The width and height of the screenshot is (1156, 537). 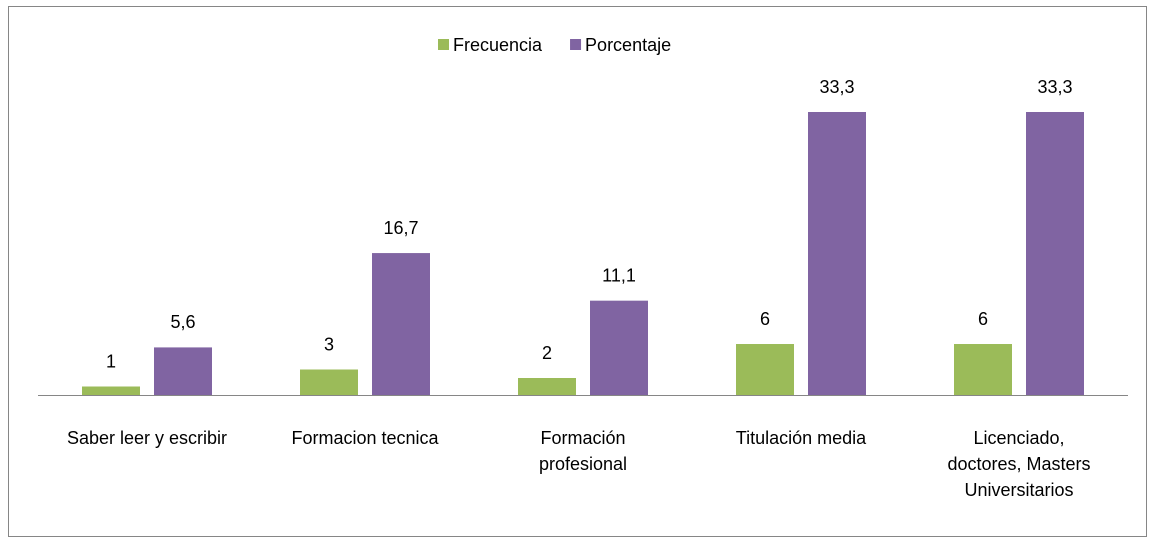 What do you see at coordinates (400, 228) in the screenshot?
I see `data-label: 16,7` at bounding box center [400, 228].